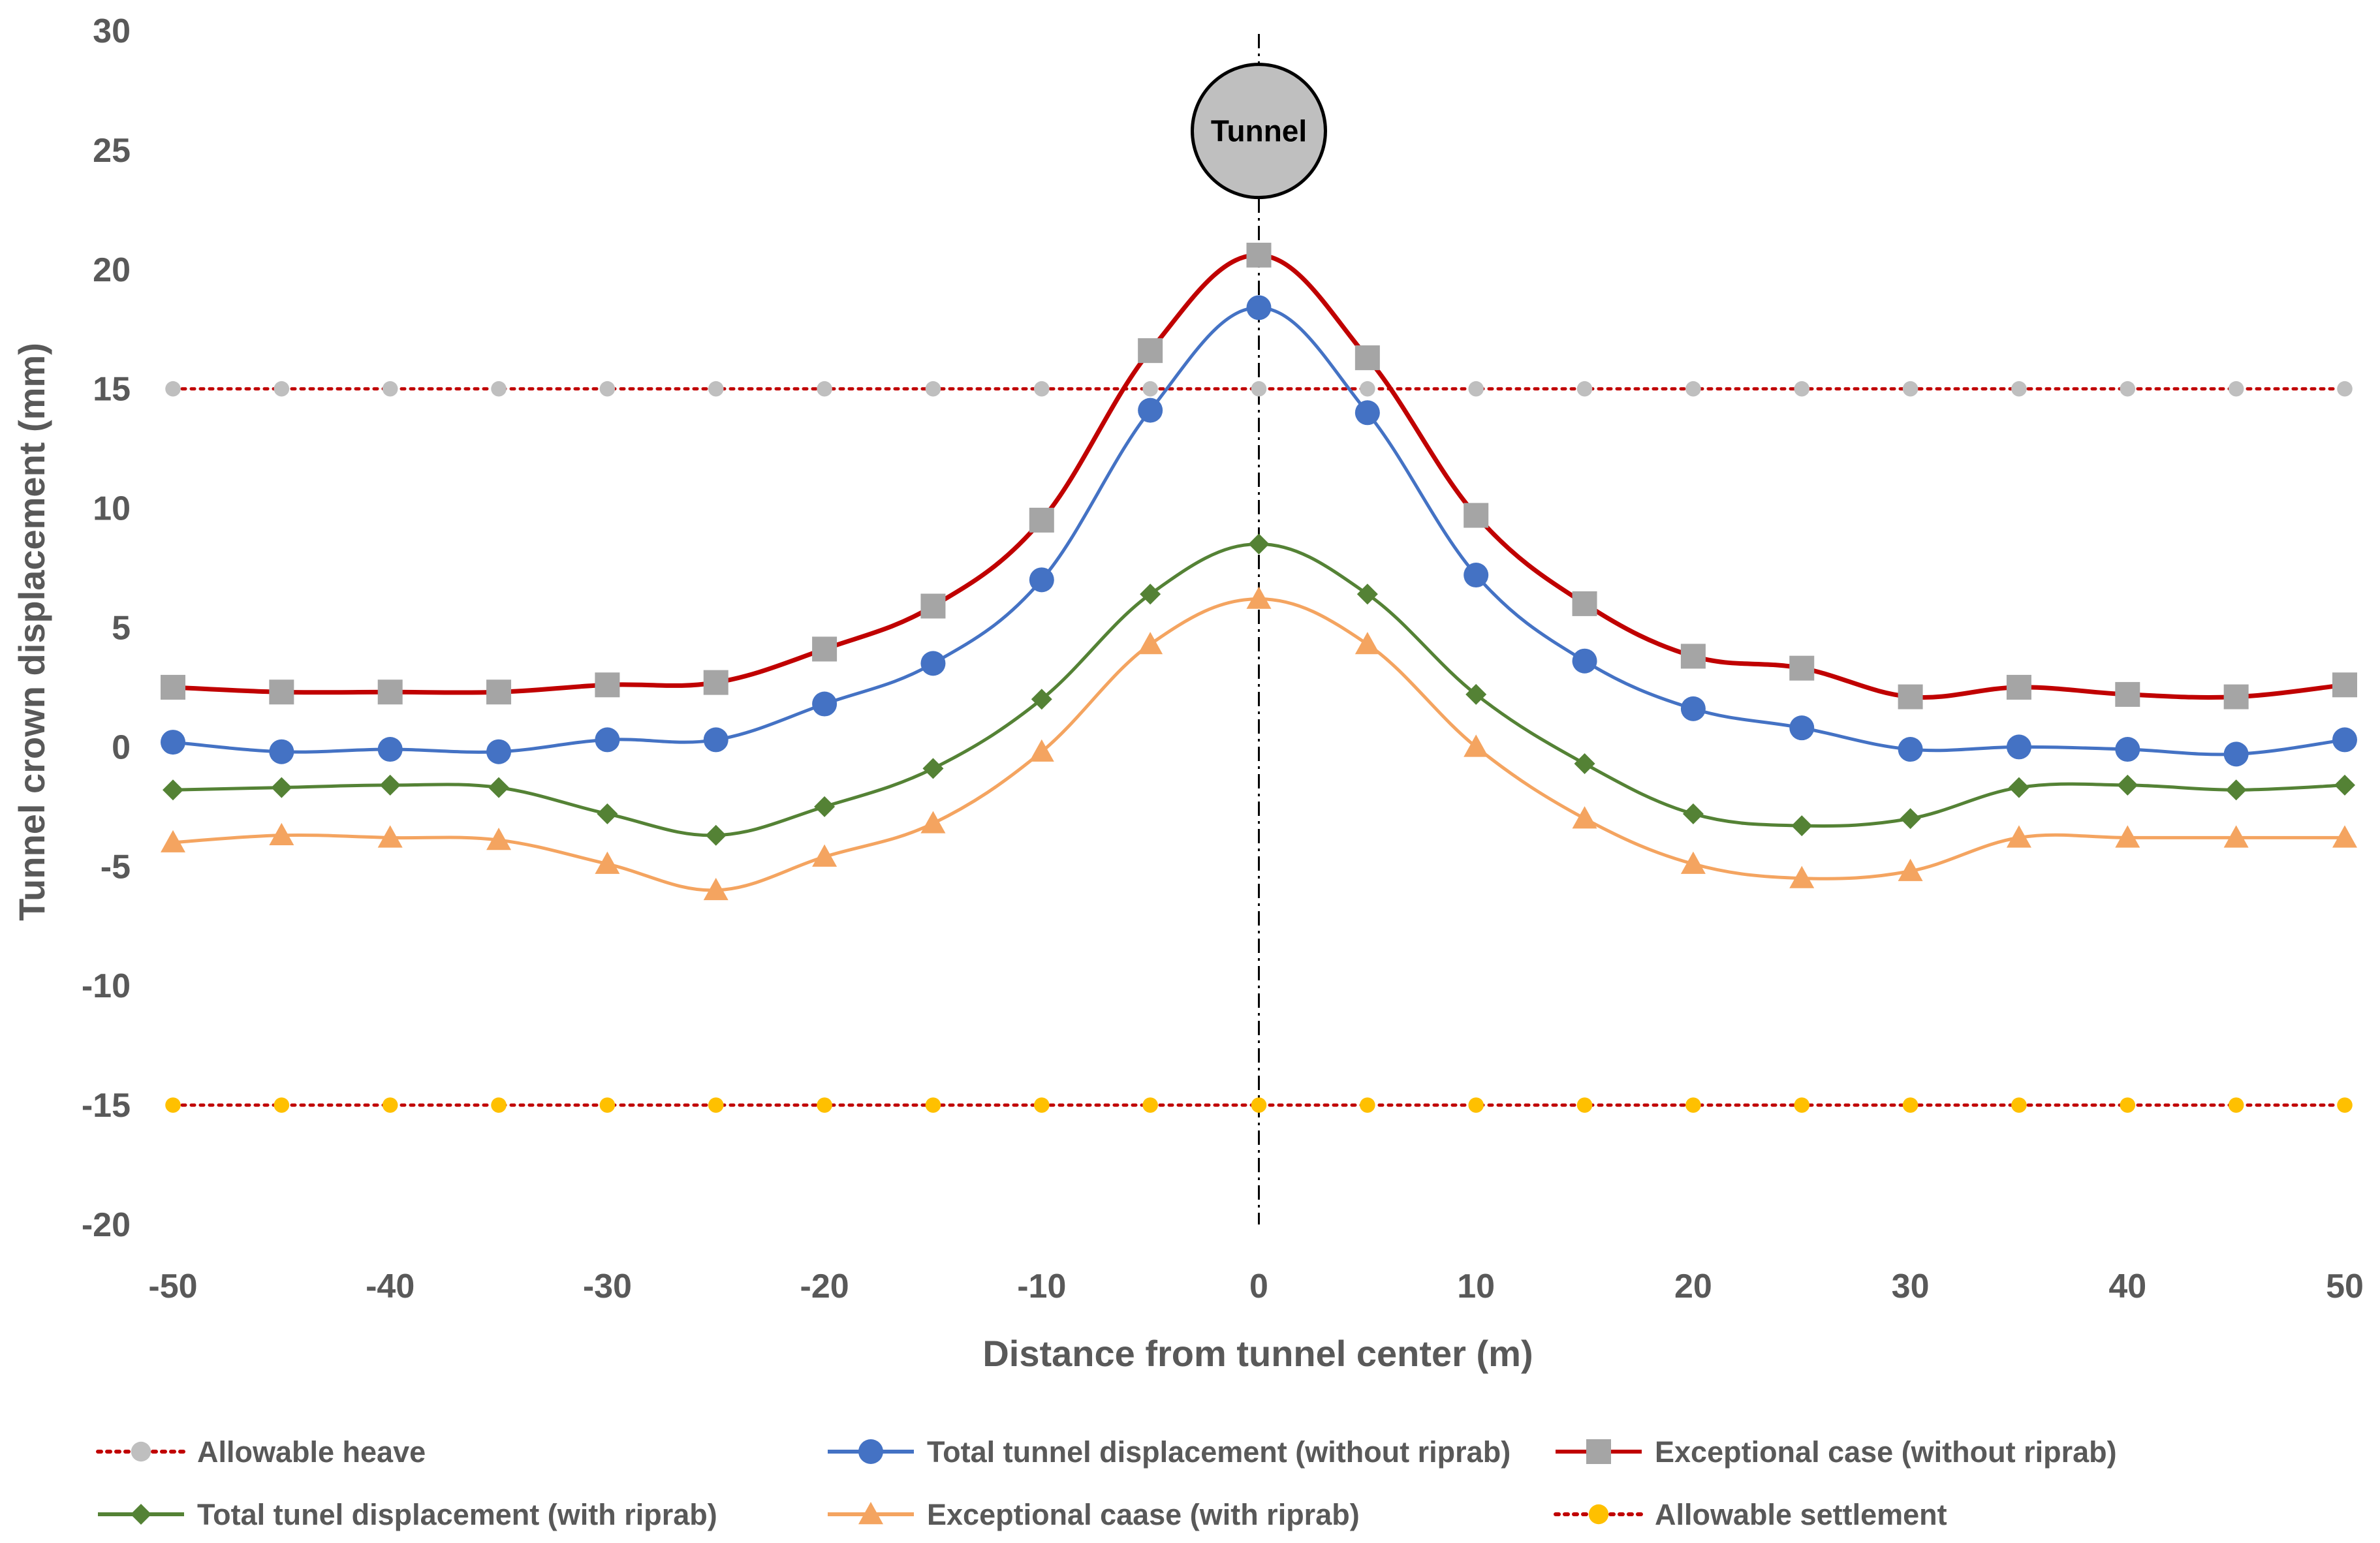  I want to click on y-tick-label: 30, so click(112, 31).